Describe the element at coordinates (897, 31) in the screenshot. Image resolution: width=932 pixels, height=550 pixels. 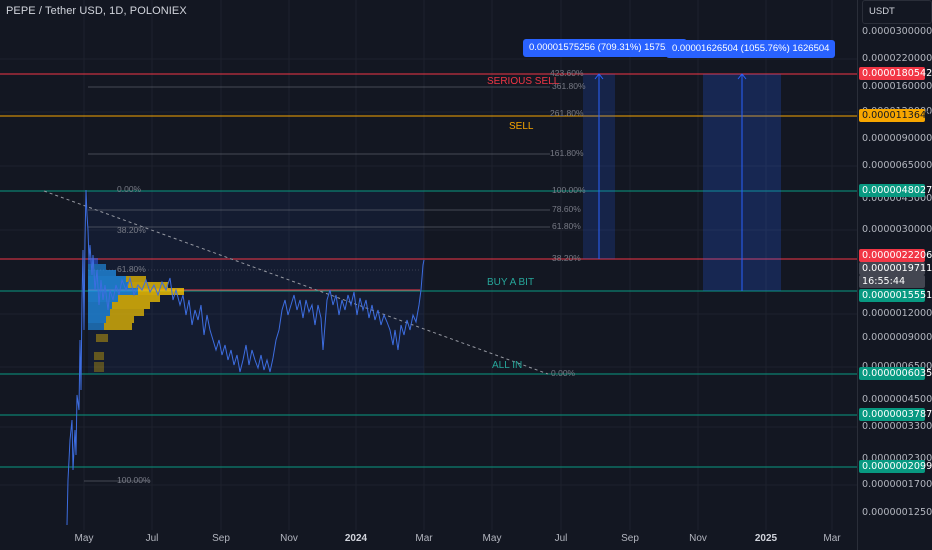
I see `price-axis-label: 0.00003000000` at that location.